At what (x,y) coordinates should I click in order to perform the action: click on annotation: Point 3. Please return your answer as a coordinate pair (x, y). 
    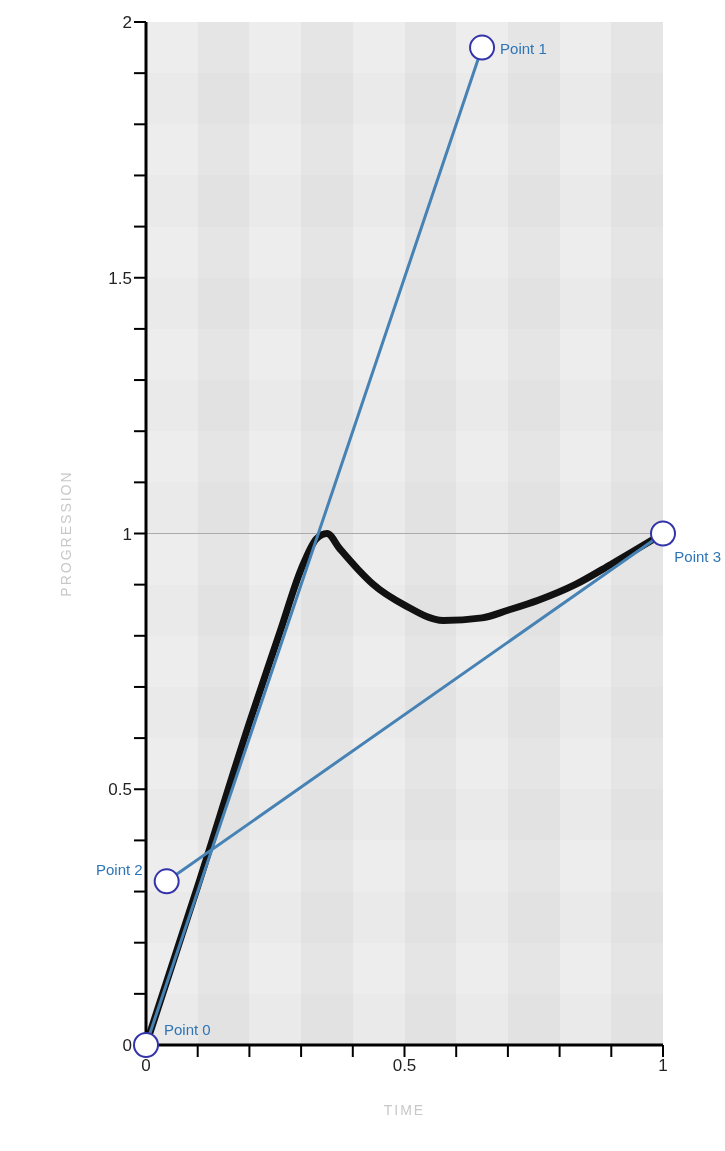
    Looking at the image, I should click on (697, 556).